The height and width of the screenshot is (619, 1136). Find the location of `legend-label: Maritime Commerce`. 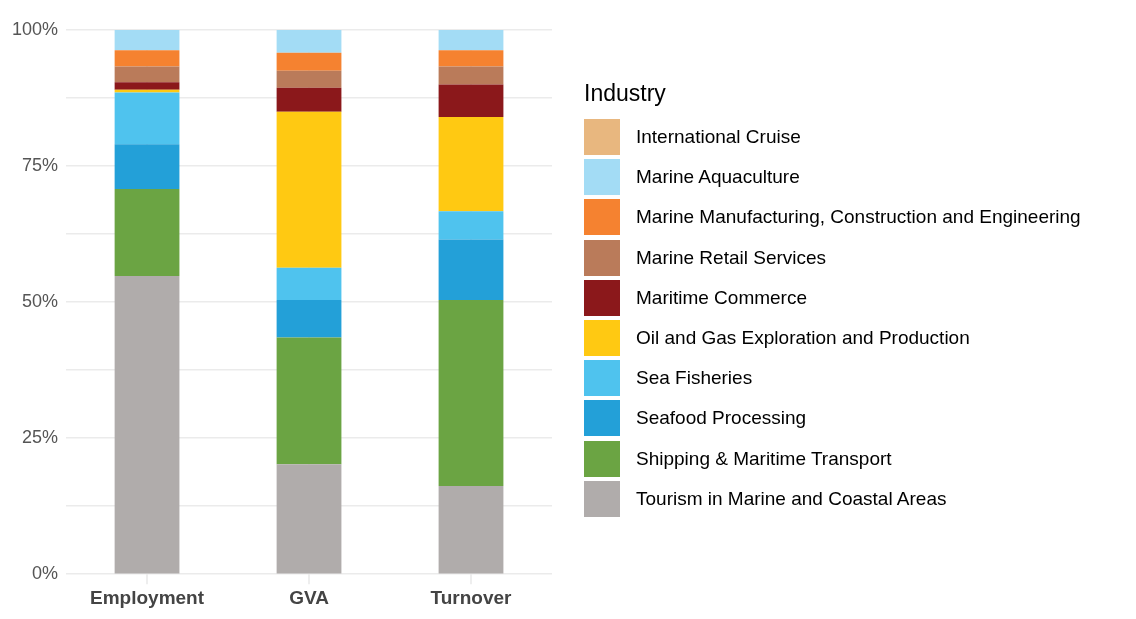

legend-label: Maritime Commerce is located at coordinates (722, 297).